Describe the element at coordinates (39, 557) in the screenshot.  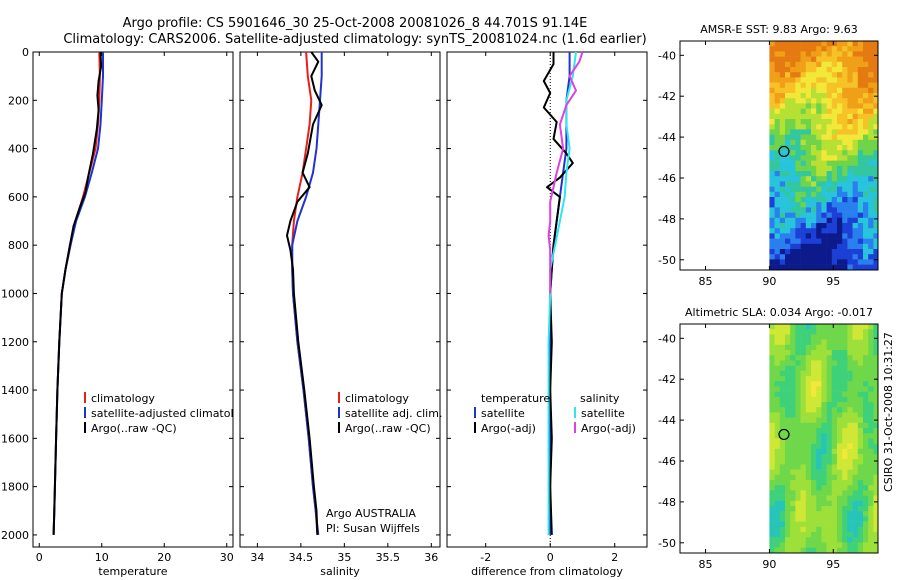
I see `temperature-xtick-label: 0` at that location.